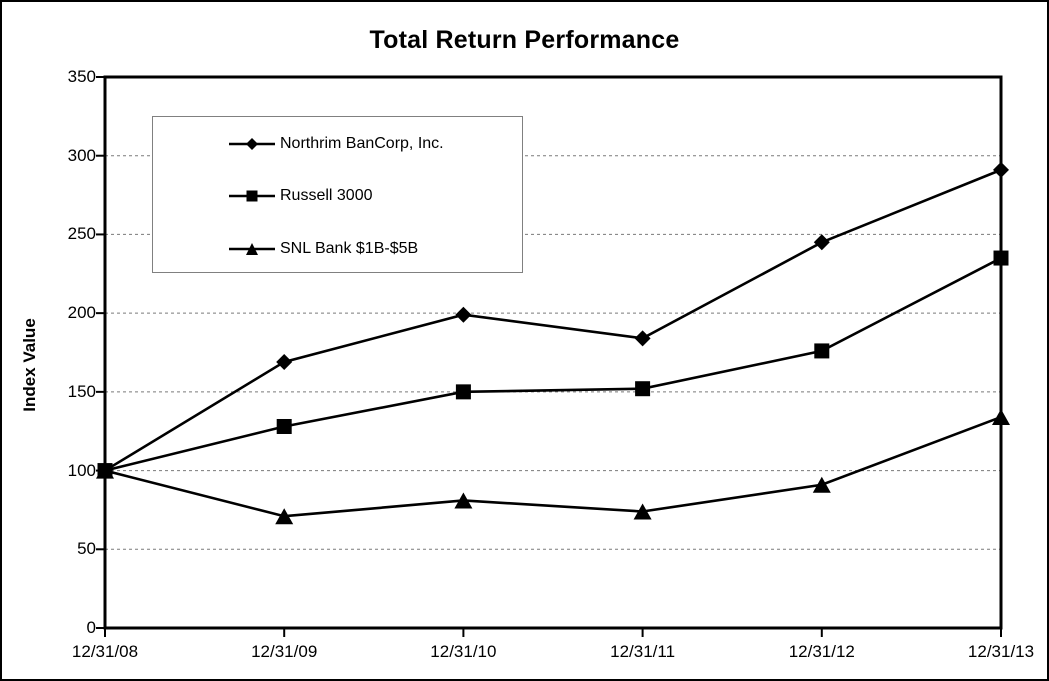 Image resolution: width=1049 pixels, height=681 pixels. I want to click on y-tick-label: 350, so click(81, 76).